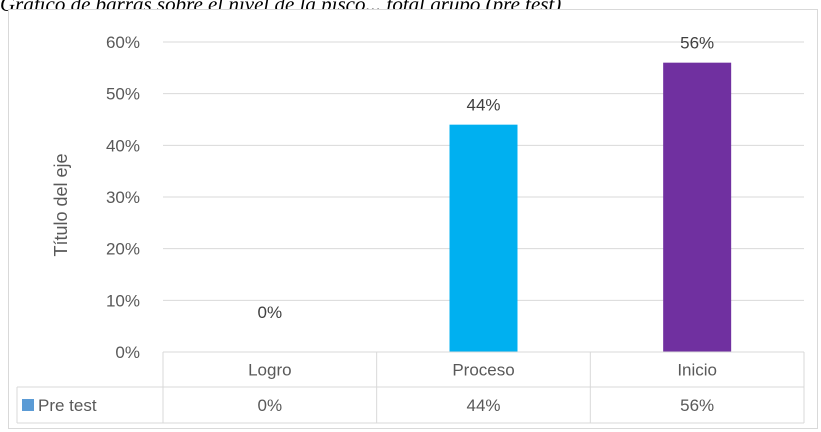  What do you see at coordinates (28, 405) in the screenshot?
I see `legend-swatch` at bounding box center [28, 405].